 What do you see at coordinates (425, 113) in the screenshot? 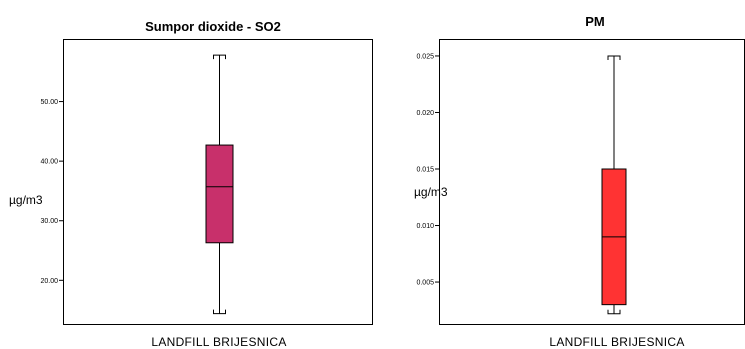
I see `y-tick-label: 0.020` at bounding box center [425, 113].